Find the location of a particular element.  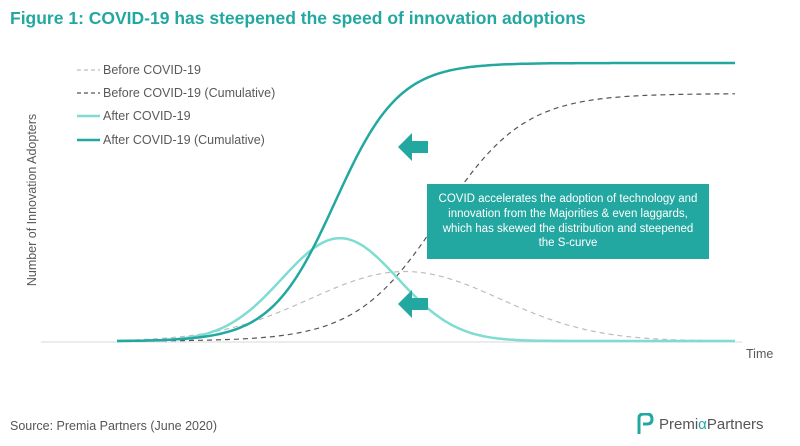

logo-text-left: Premi is located at coordinates (679, 424).